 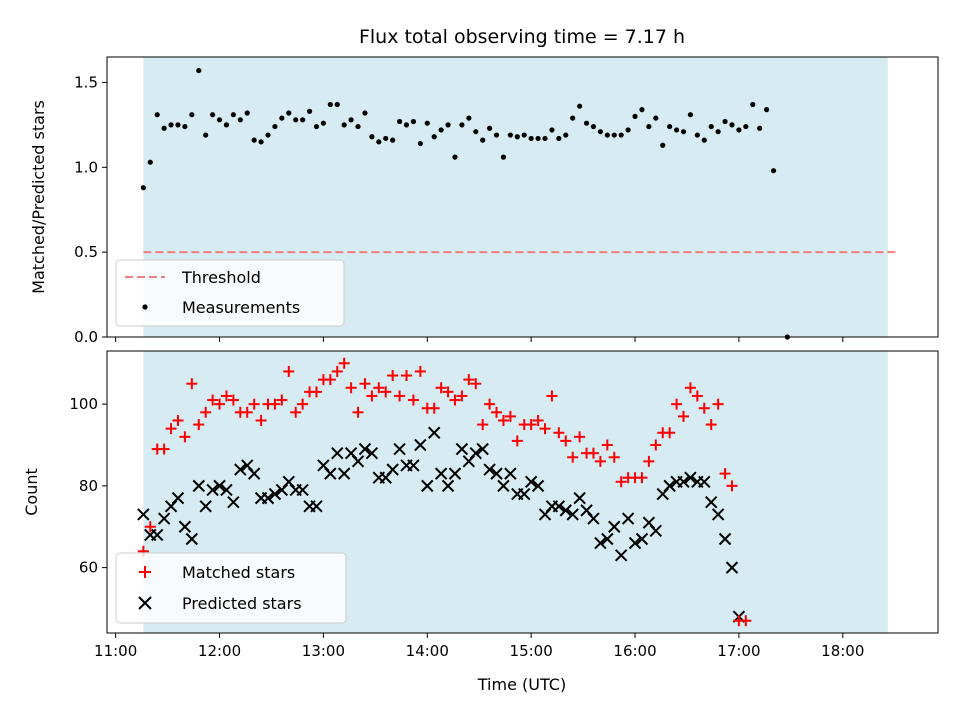 I want to click on legend-threshold-label: Threshold, so click(x=221, y=277).